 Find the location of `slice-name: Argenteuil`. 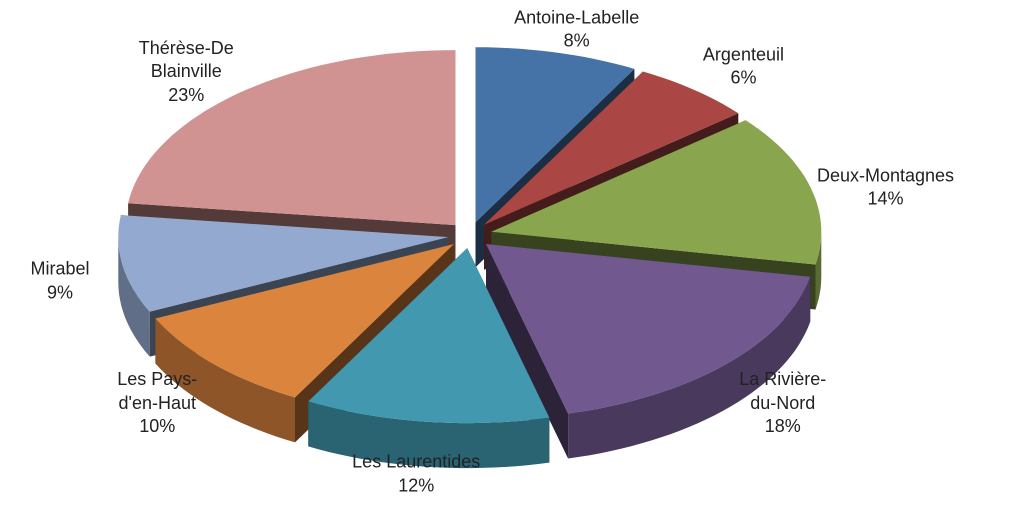

slice-name: Argenteuil is located at coordinates (743, 54).